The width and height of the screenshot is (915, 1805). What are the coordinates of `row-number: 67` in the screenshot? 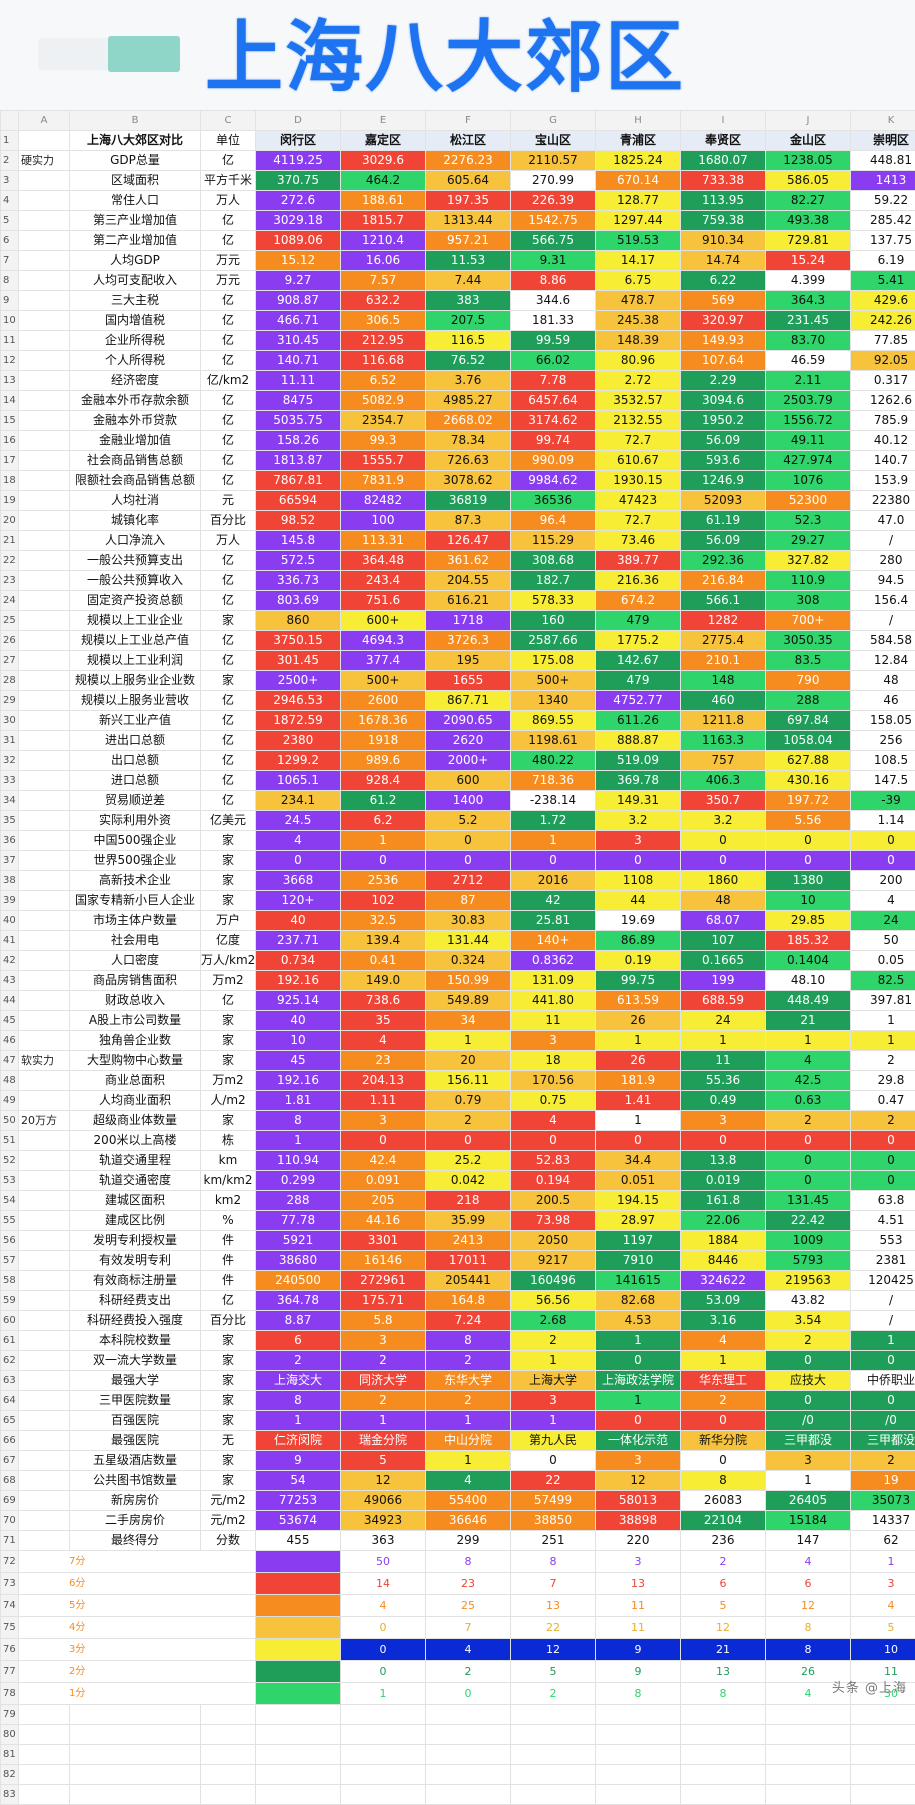 It's located at (10, 1461).